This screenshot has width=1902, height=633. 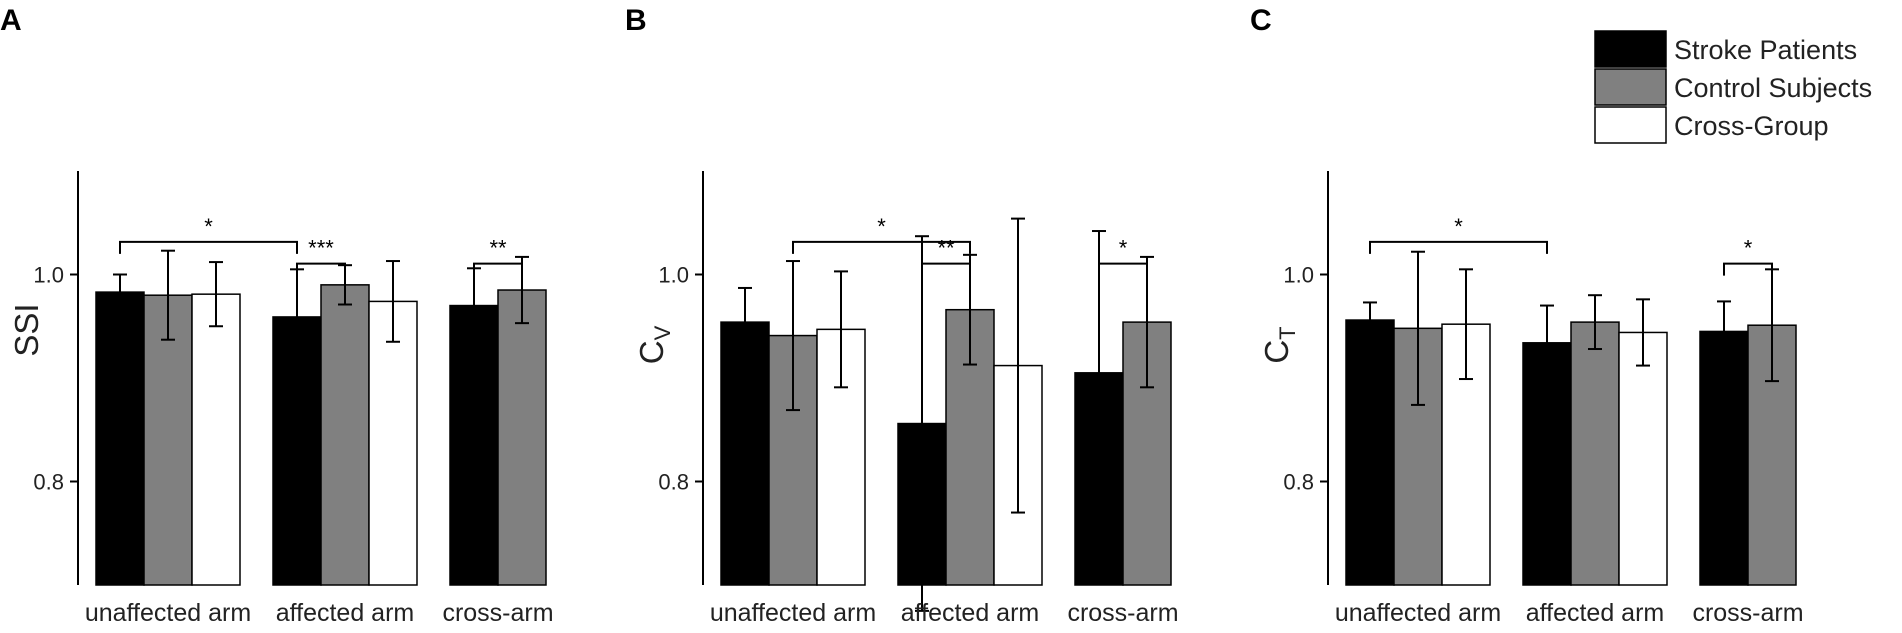 What do you see at coordinates (1630, 87) in the screenshot?
I see `legend-swatch-control-subjects` at bounding box center [1630, 87].